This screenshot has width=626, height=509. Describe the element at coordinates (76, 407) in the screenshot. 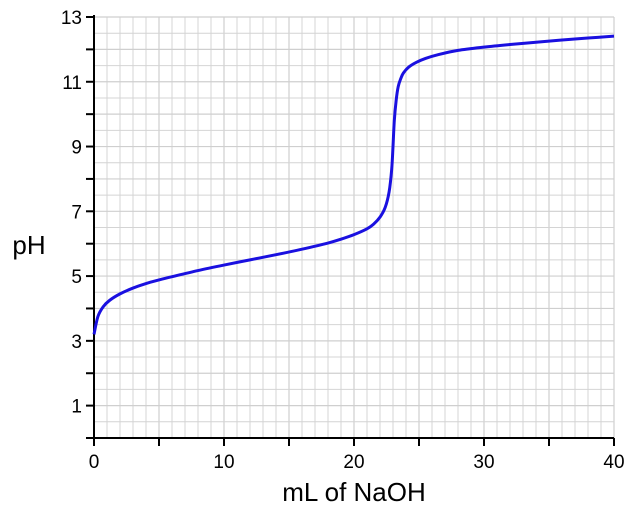

I see `y-tick-label: 1` at that location.